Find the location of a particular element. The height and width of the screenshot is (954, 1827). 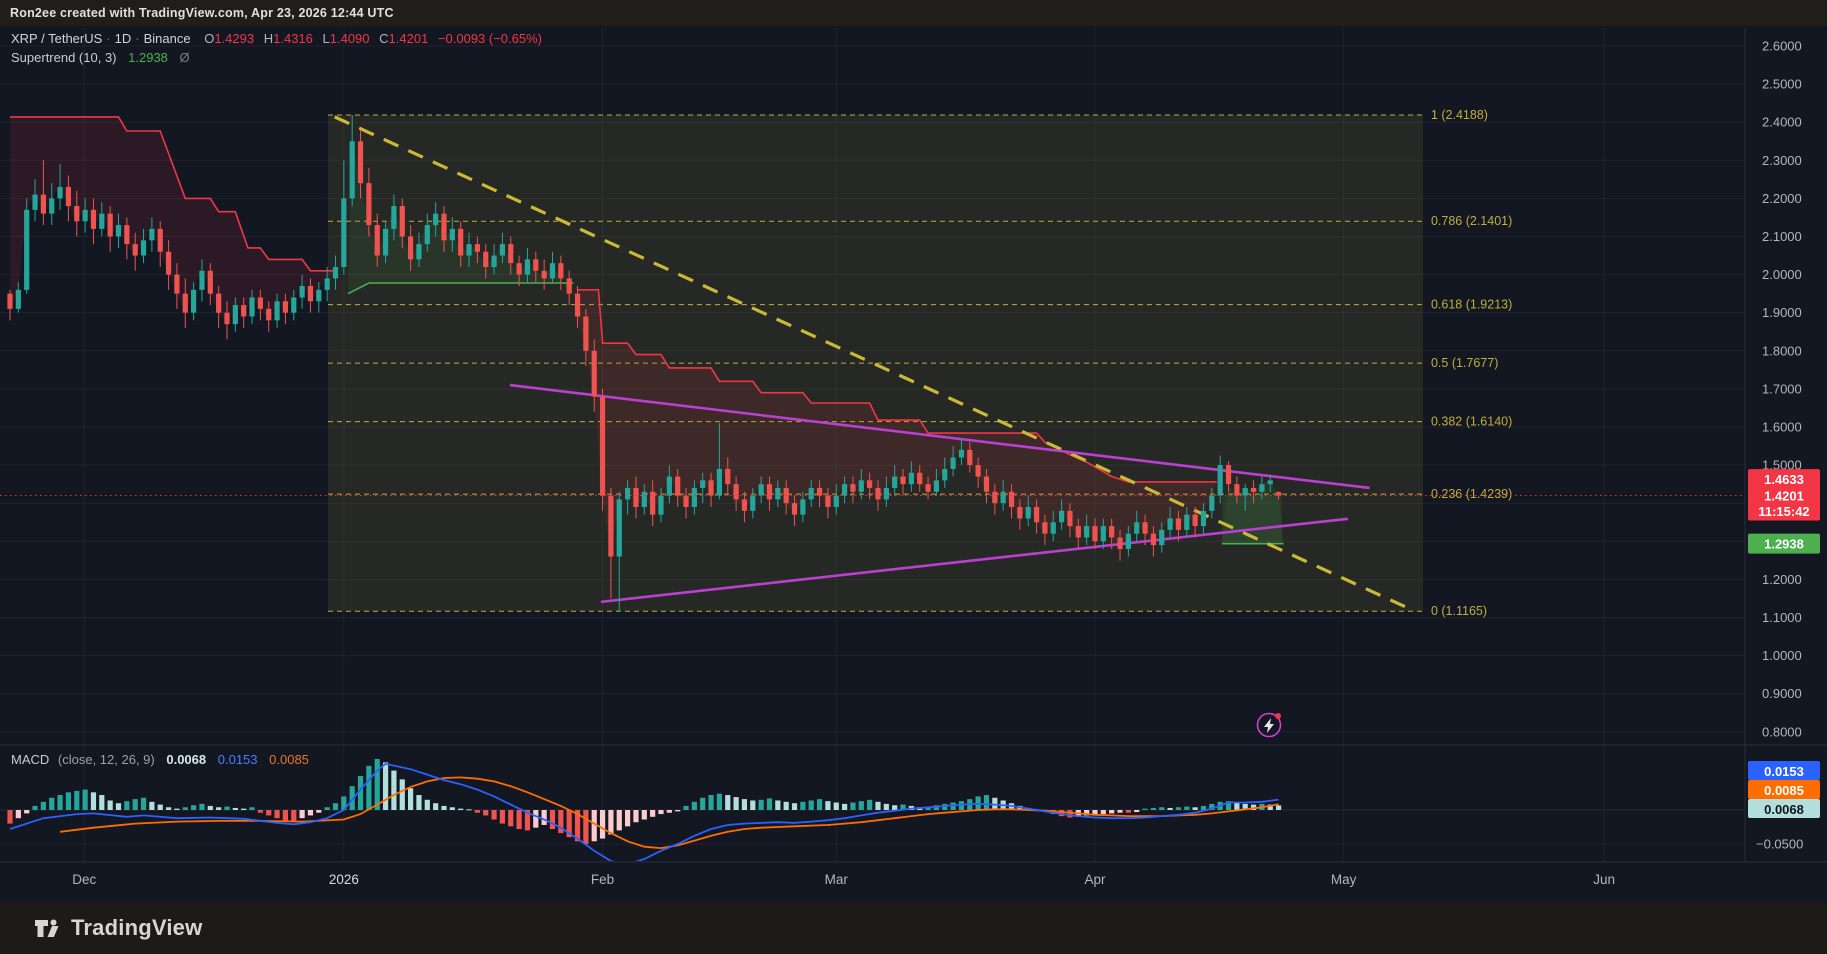

fib-level-label: 1 (2.4188) is located at coordinates (1459, 115).